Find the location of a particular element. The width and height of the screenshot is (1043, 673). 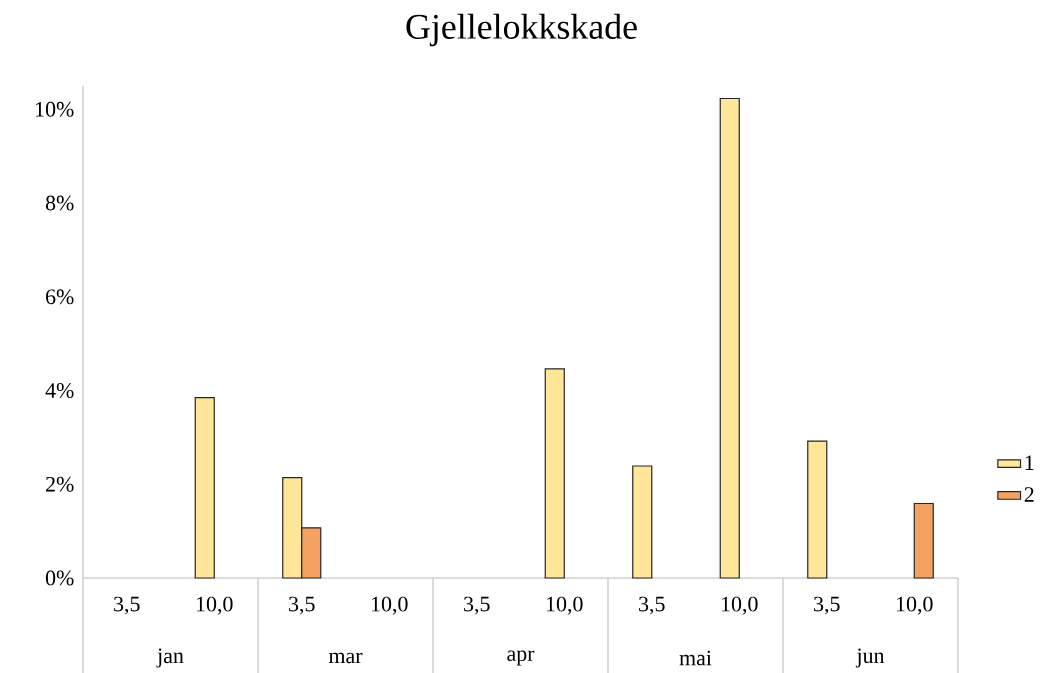

text: jan is located at coordinates (170, 658).